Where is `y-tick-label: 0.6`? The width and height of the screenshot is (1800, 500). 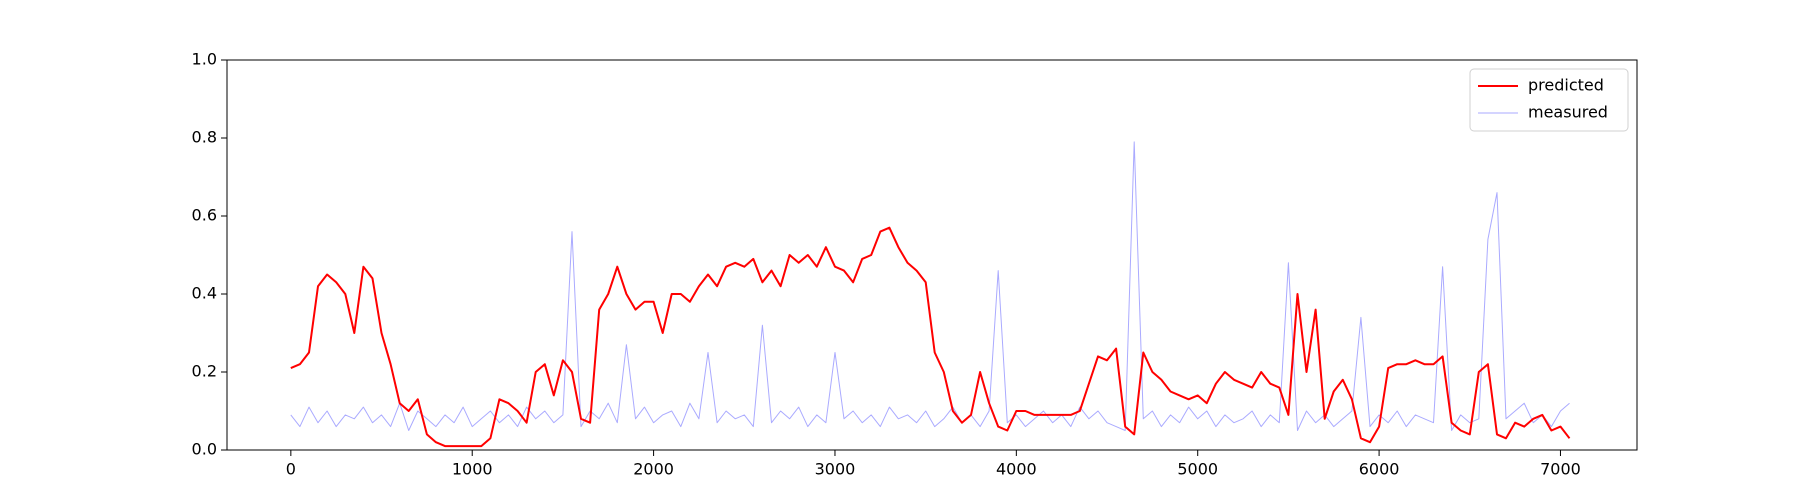
y-tick-label: 0.6 is located at coordinates (204, 215).